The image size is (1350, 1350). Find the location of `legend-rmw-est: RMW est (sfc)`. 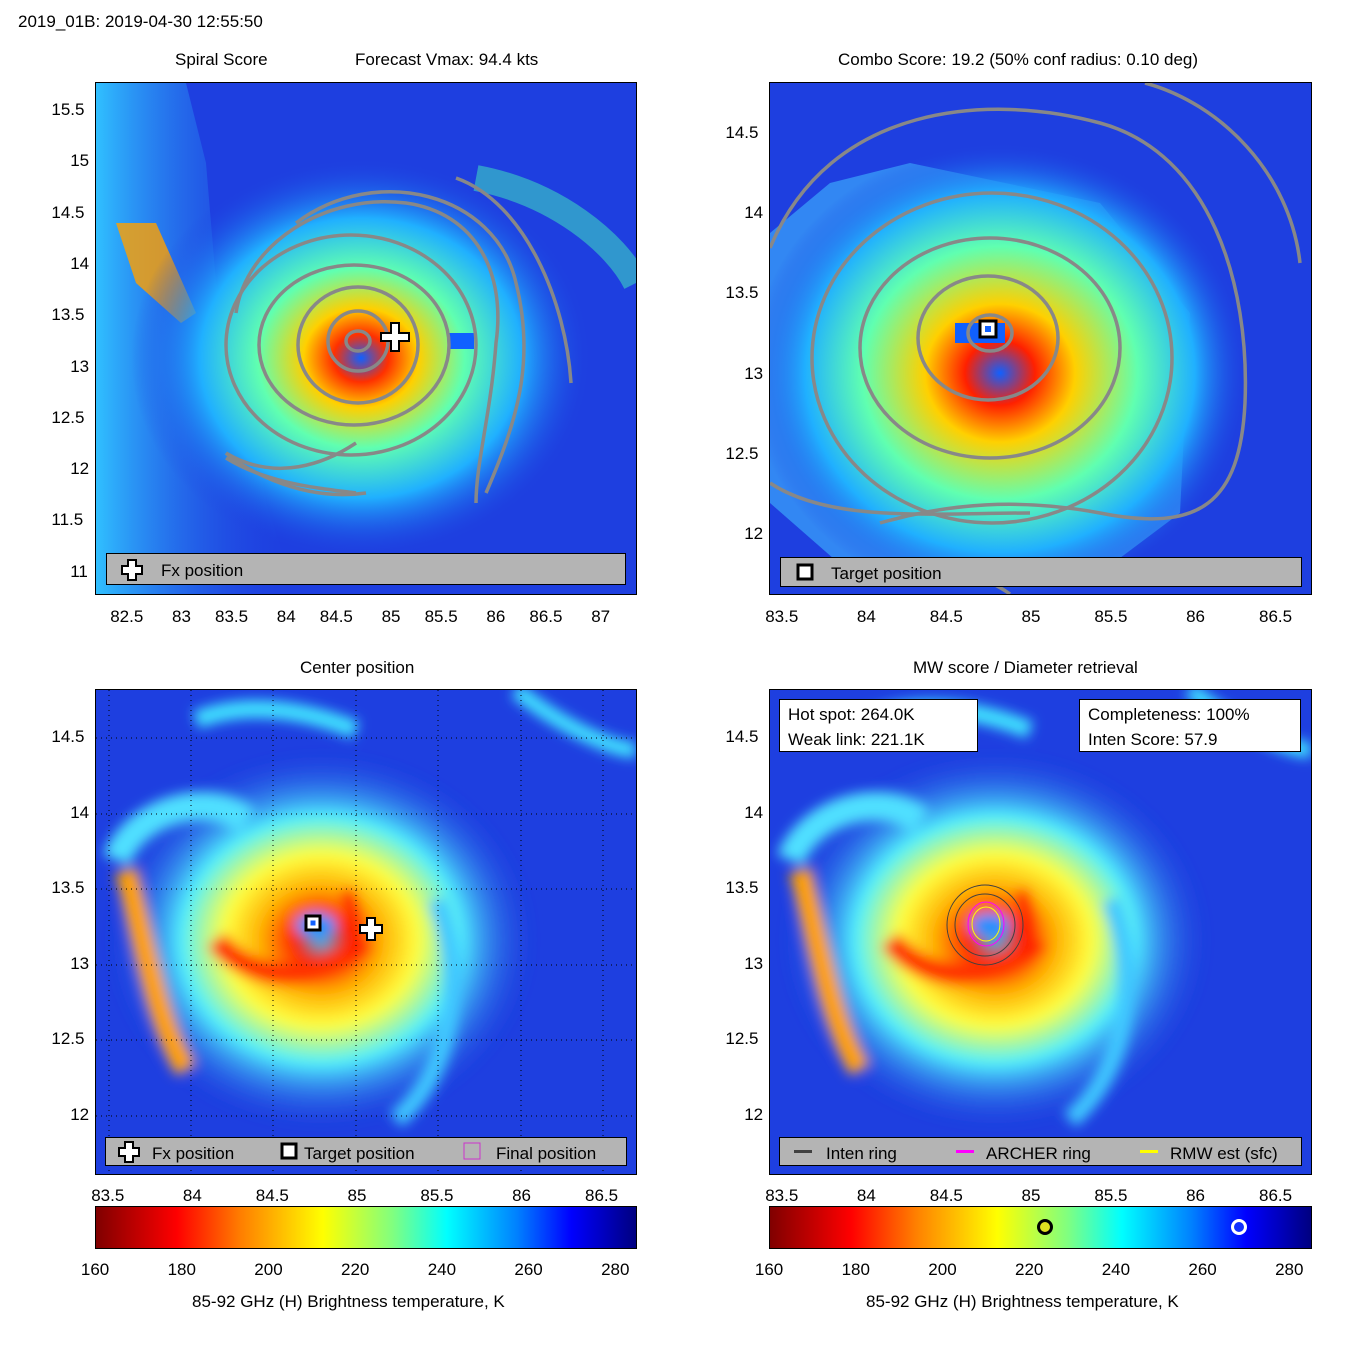

legend-rmw-est: RMW est (sfc) is located at coordinates (1224, 1153).